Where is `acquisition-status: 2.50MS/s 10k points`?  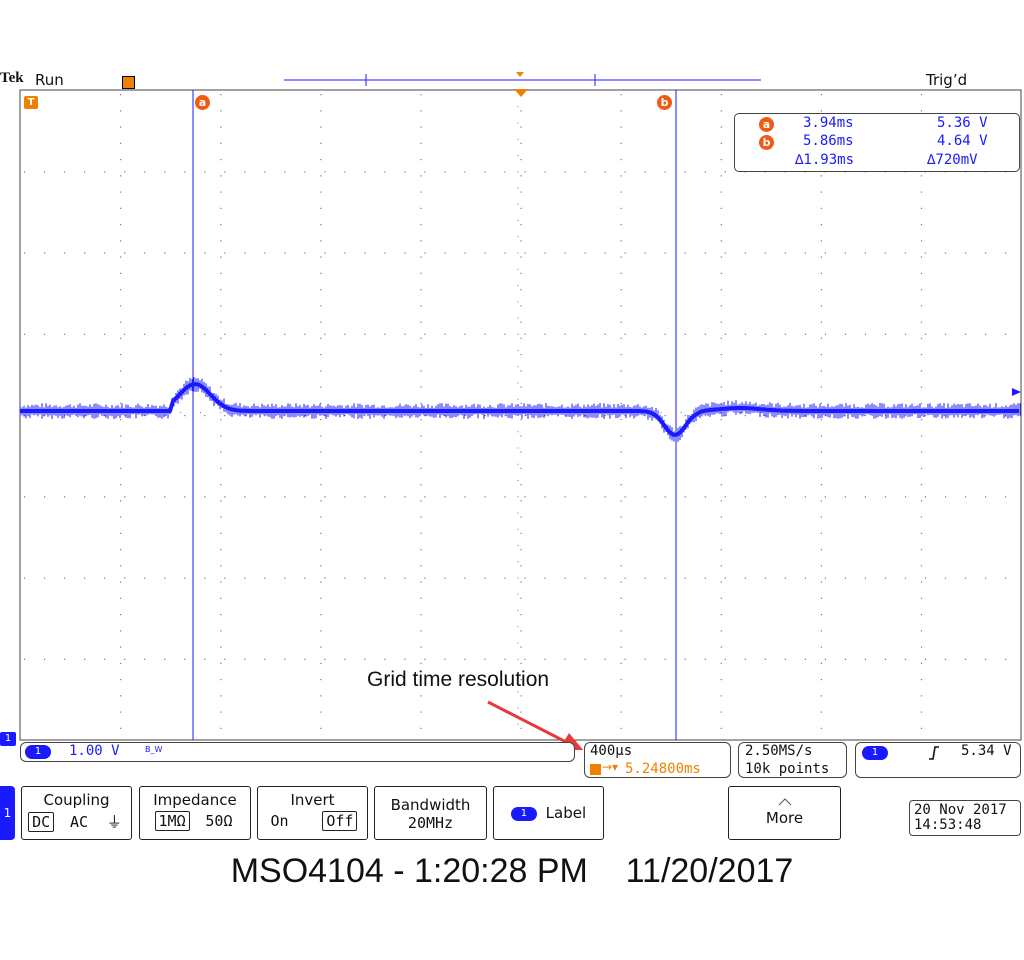
acquisition-status: 2.50MS/s 10k points is located at coordinates (792, 760).